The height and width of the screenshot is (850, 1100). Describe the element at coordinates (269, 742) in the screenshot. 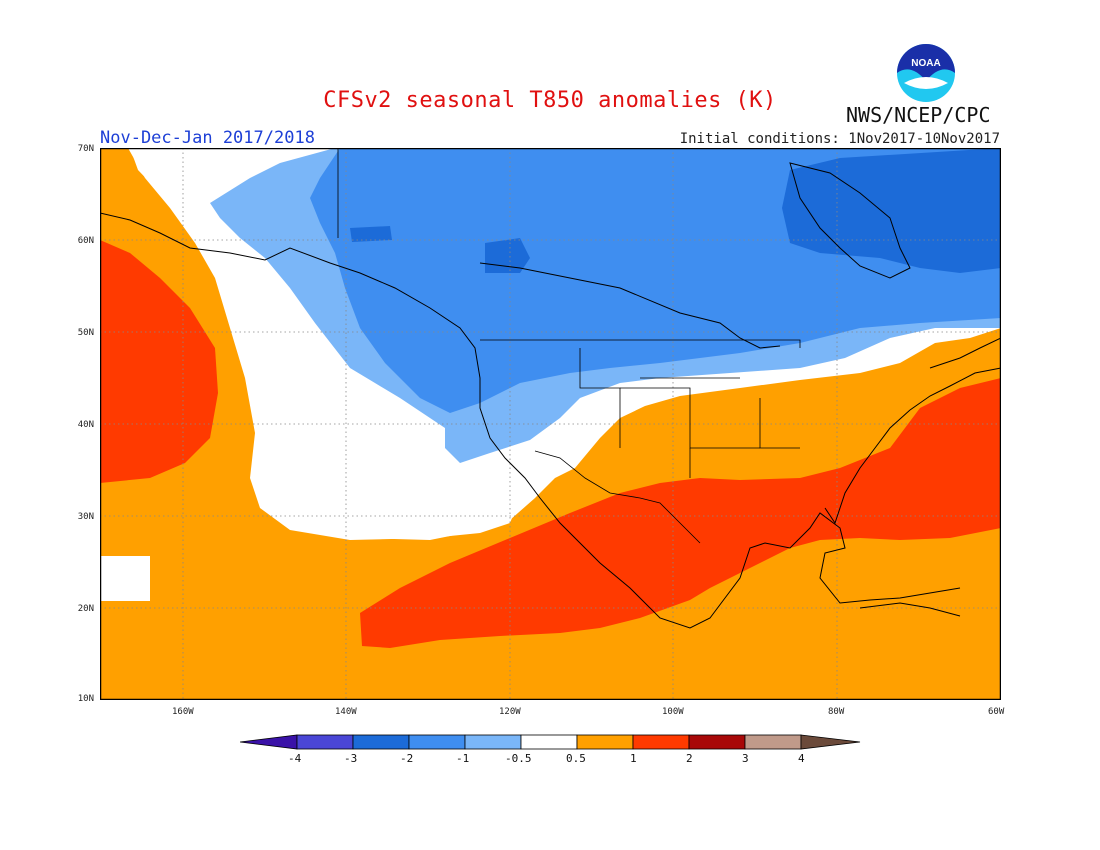

I see `colorbar-arrow-low` at that location.